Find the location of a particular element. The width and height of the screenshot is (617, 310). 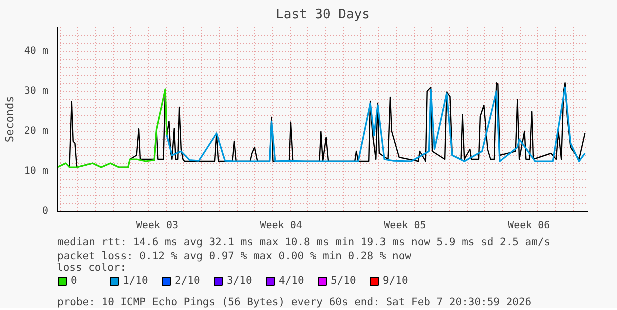

legend-title: loss color: is located at coordinates (92, 268).